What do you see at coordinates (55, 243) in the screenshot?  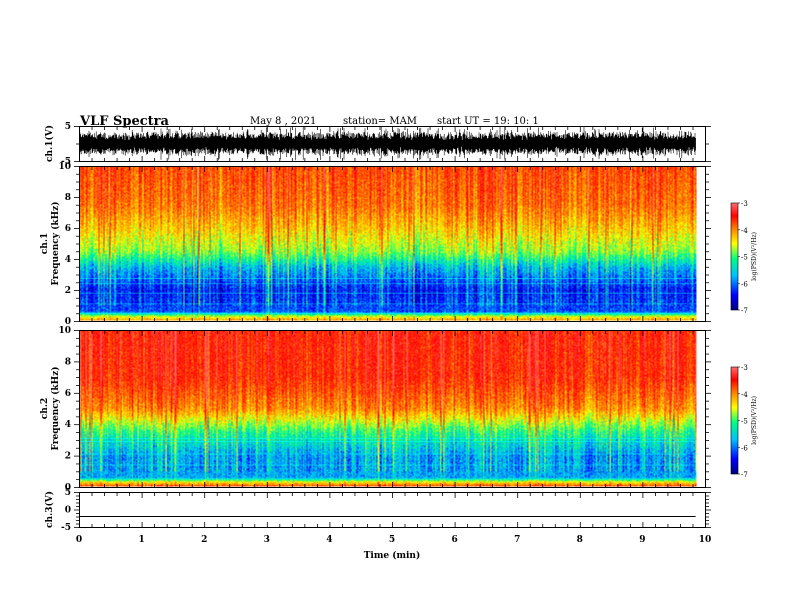 I see `ch1-spectrogram-ylabel-line: Frequency (kHz)` at bounding box center [55, 243].